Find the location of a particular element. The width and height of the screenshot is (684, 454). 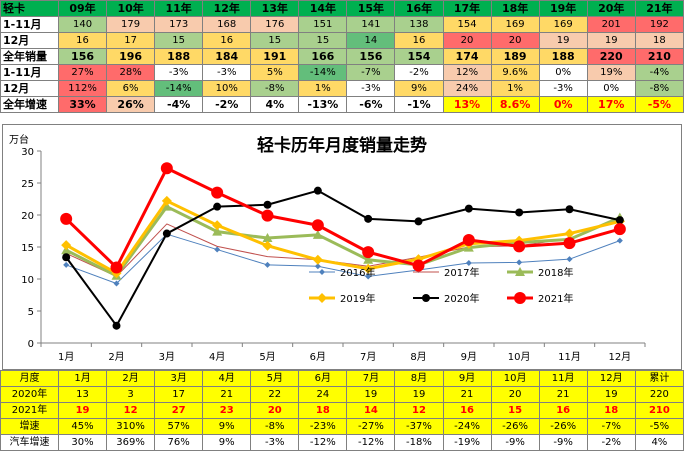

legend-label: 2016年 is located at coordinates (357, 272).